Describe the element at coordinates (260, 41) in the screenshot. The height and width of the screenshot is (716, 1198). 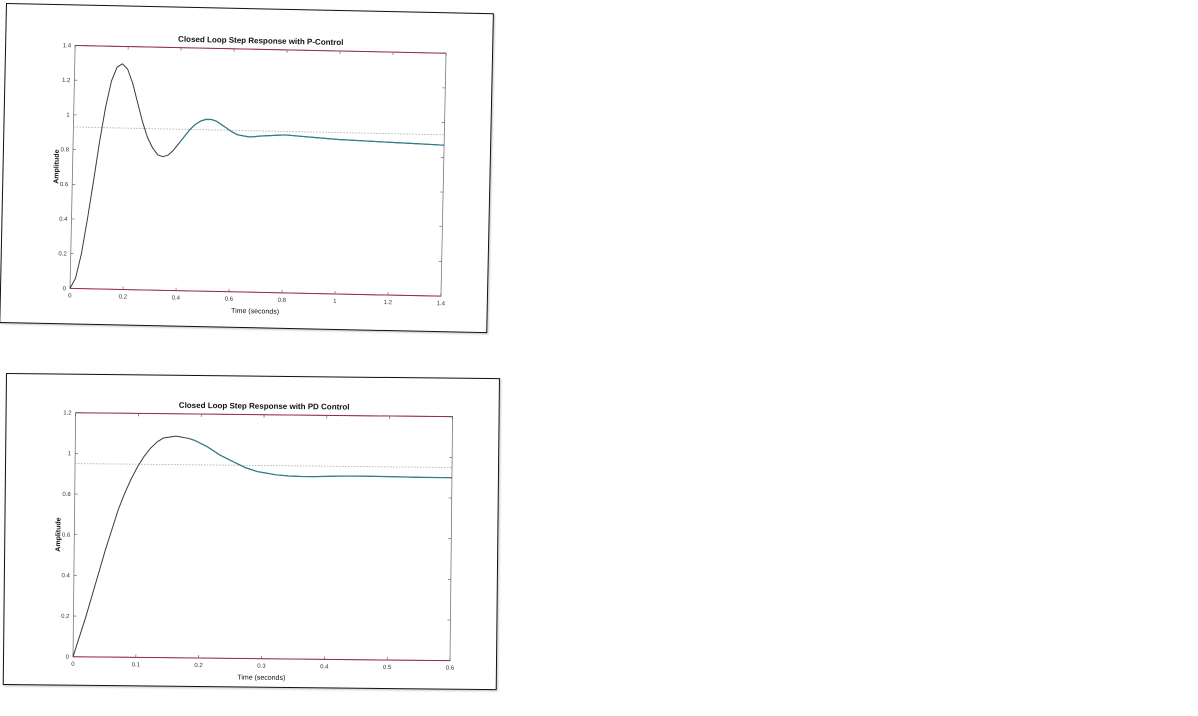
I see `chart-title: Closed Loop Step Response with P-Control` at that location.